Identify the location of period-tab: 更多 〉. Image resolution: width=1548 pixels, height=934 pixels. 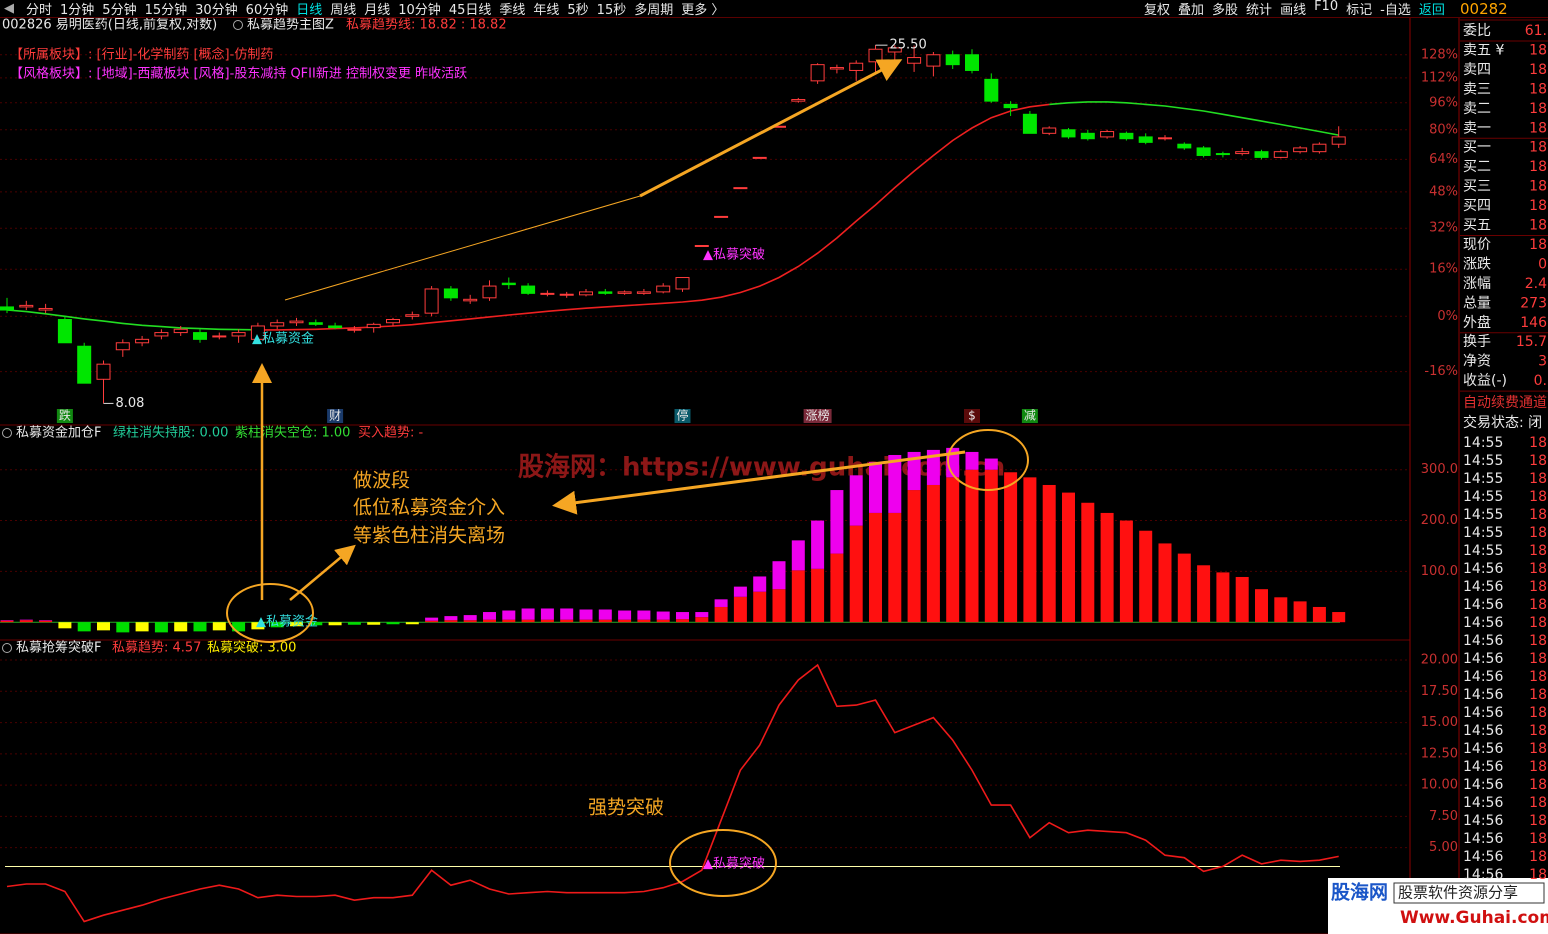
(703, 10).